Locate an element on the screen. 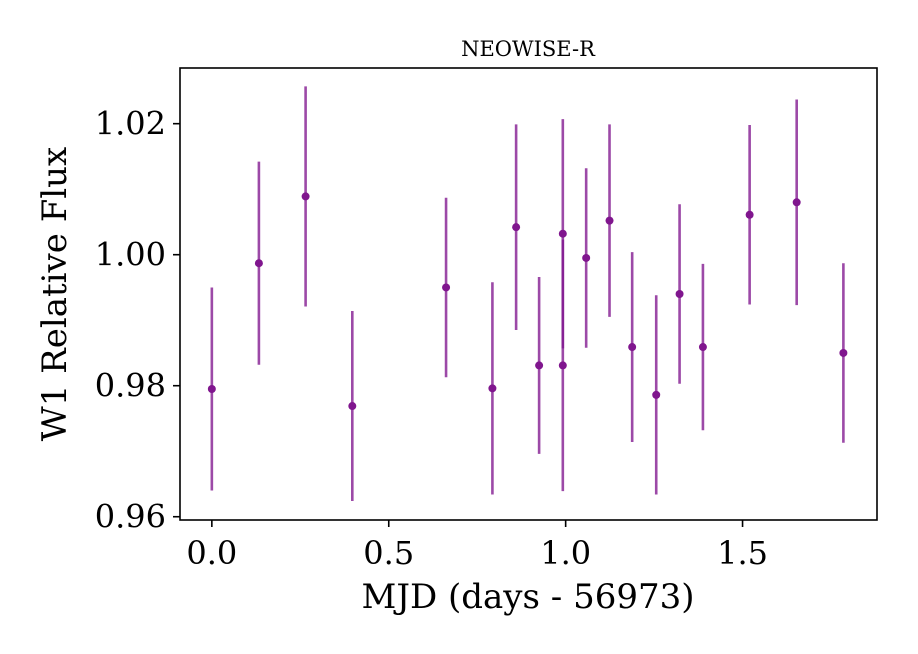  x-tick-label: 0.0 is located at coordinates (211, 553).